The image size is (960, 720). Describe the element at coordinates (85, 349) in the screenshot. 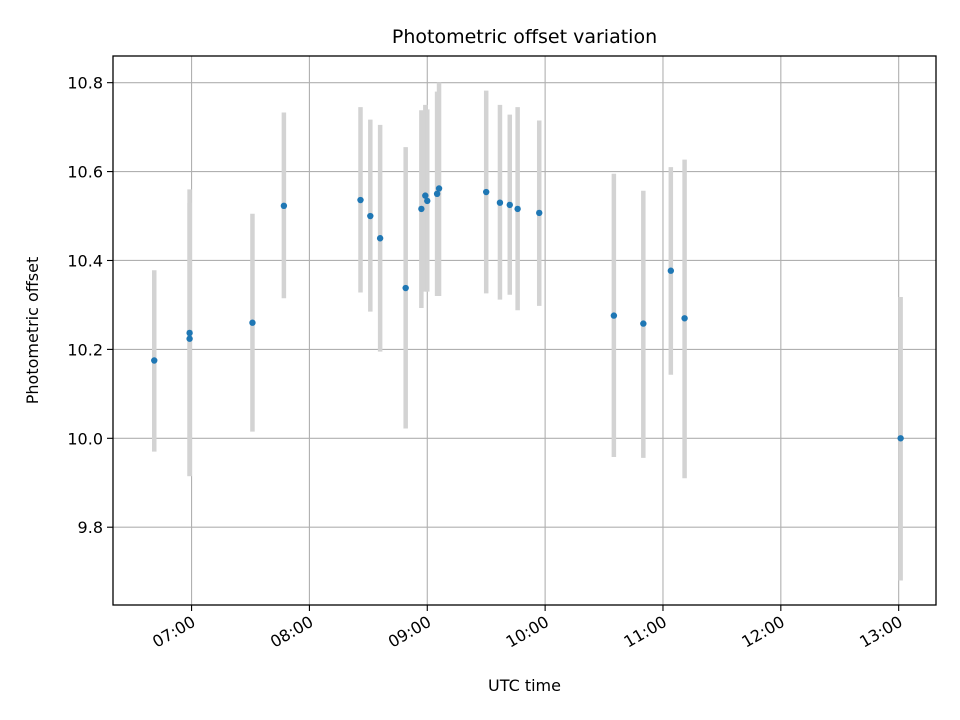

I see `y-tick-label: 10.2` at that location.